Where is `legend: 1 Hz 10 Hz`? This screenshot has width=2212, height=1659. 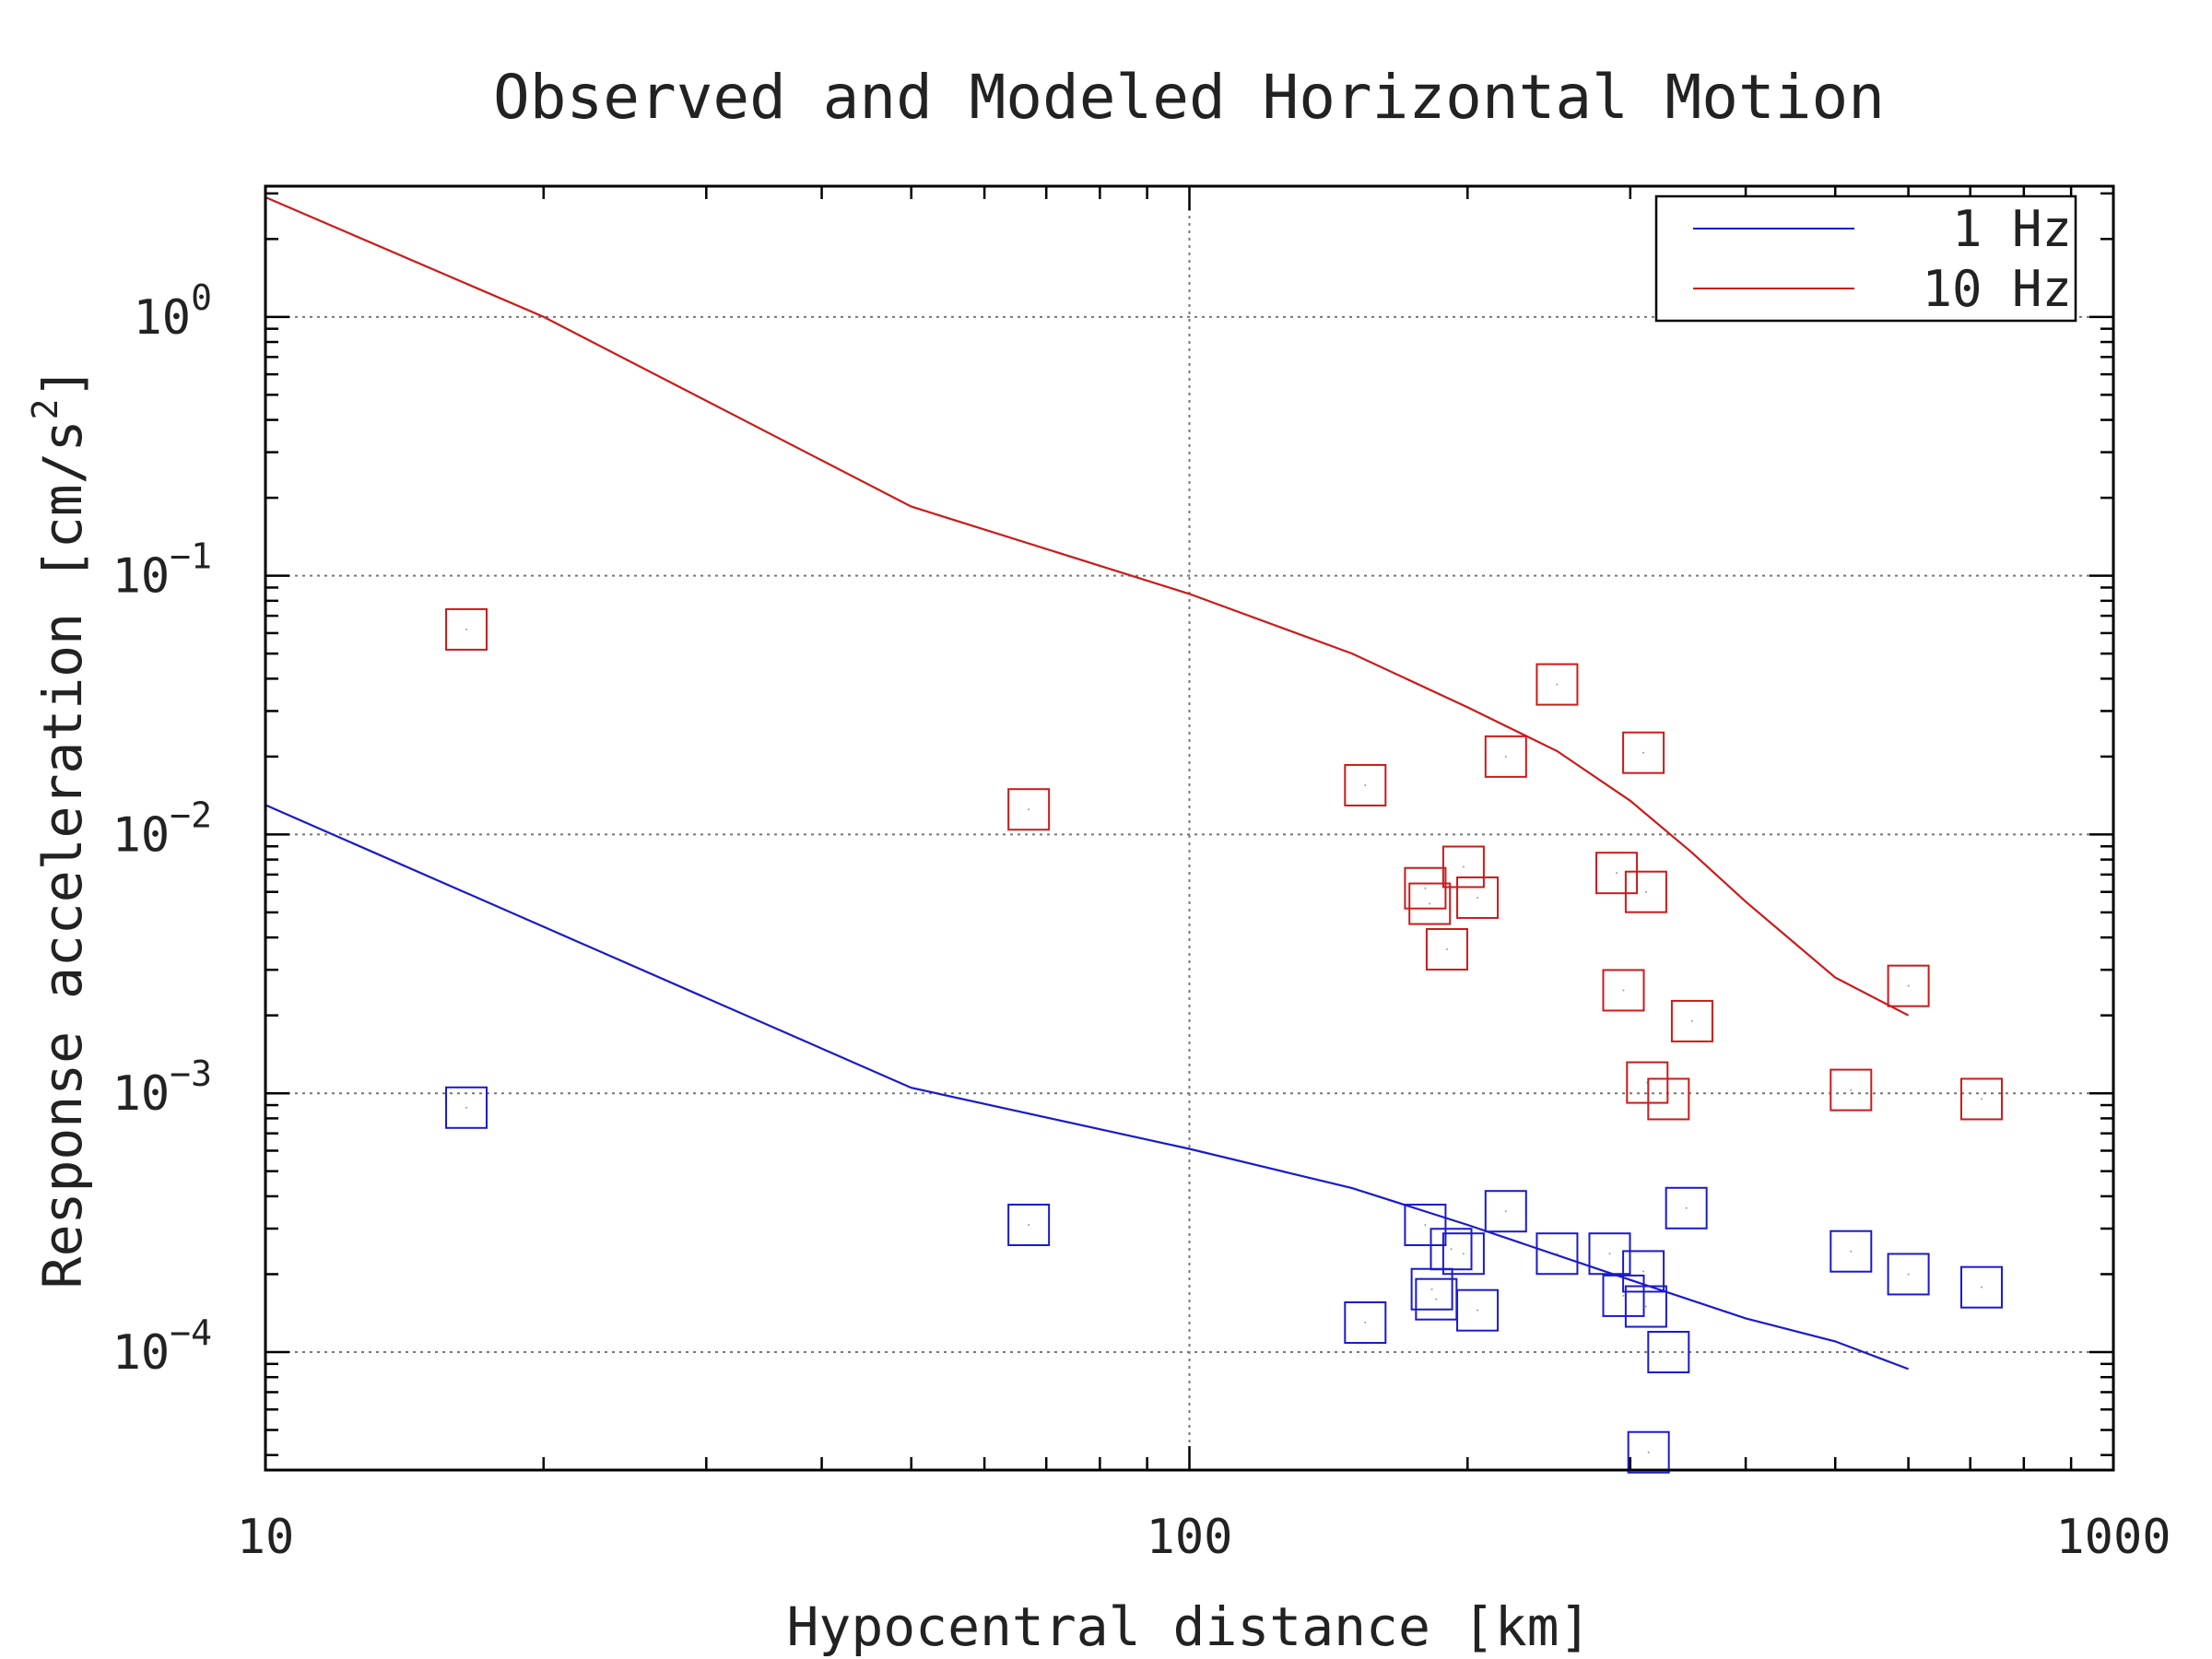
legend: 1 Hz 10 Hz is located at coordinates (1865, 258).